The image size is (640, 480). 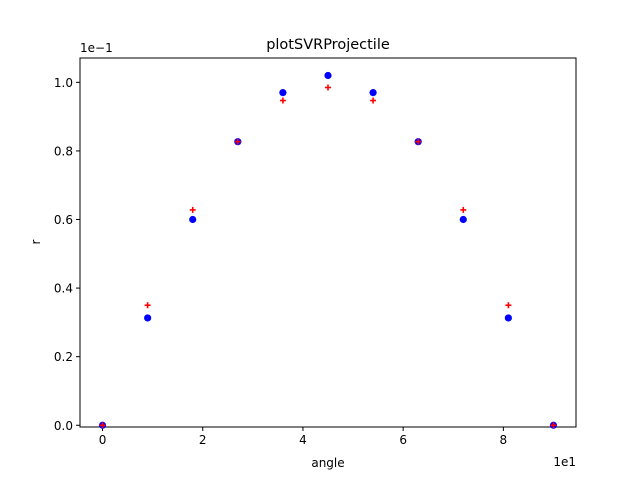 What do you see at coordinates (203, 440) in the screenshot?
I see `x-tick-label: 2` at bounding box center [203, 440].